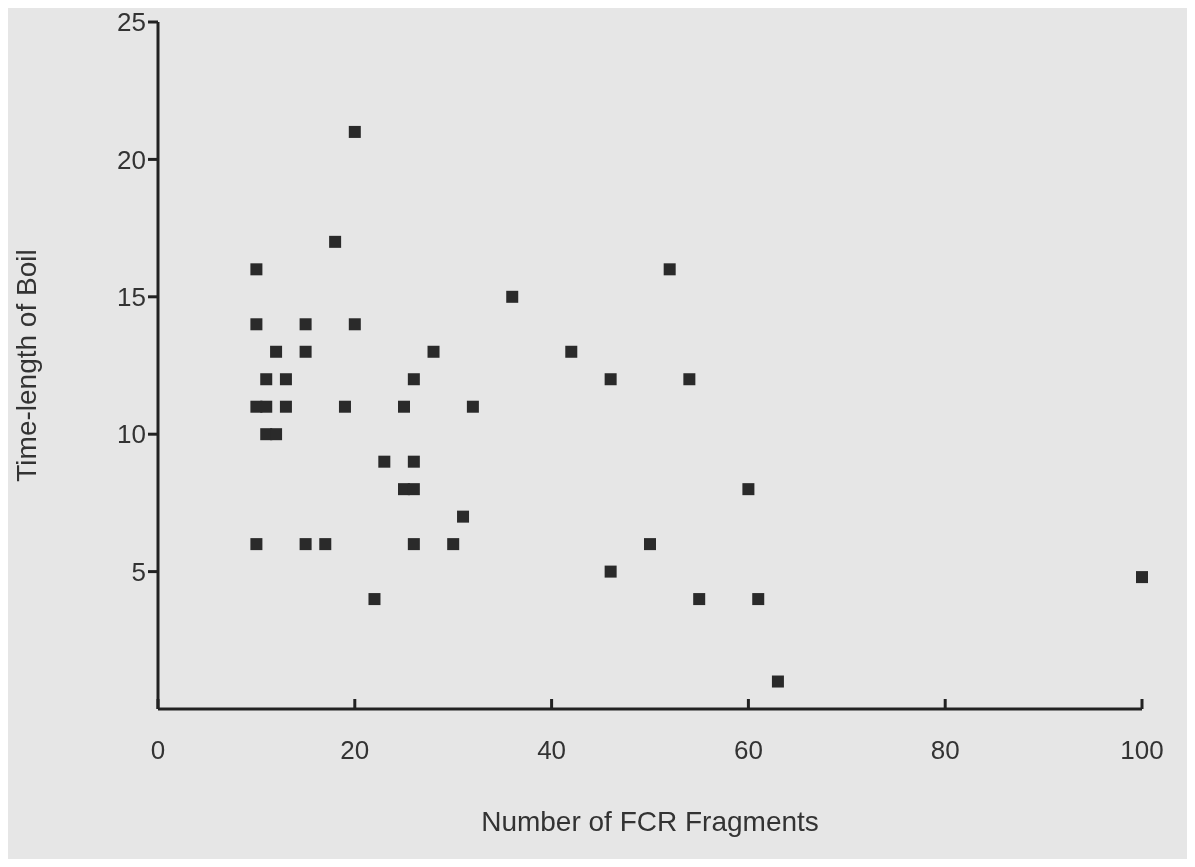 The width and height of the screenshot is (1195, 867). I want to click on y-tick-label: 20, so click(131, 159).